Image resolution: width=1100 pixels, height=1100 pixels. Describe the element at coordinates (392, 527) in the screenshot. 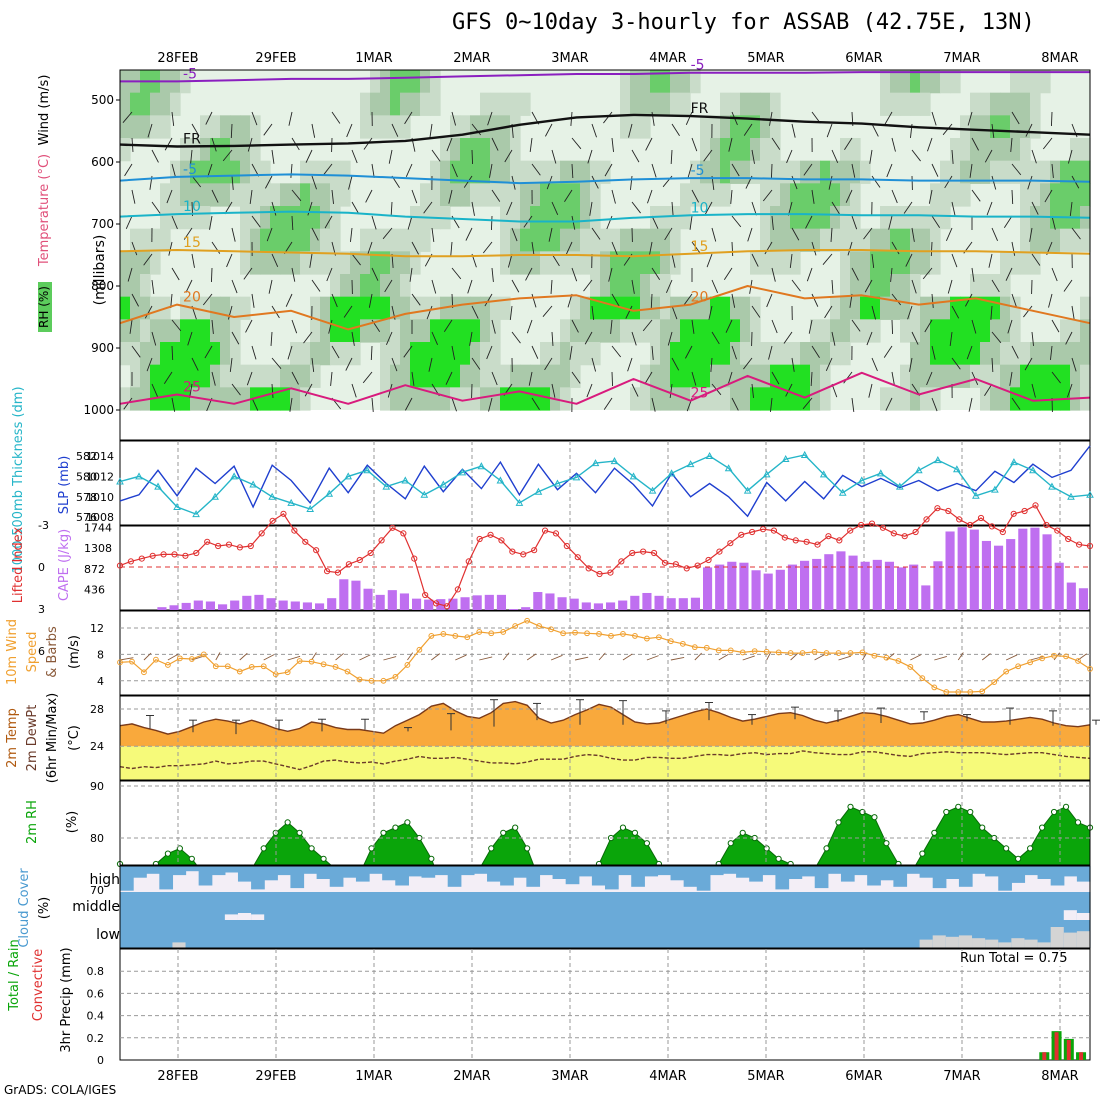

I see `lifted-index-marker` at that location.